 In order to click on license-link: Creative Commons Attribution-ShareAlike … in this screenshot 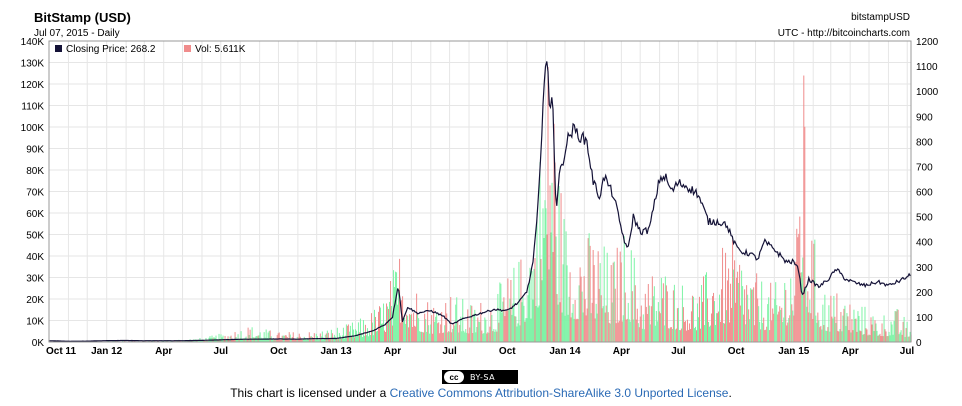, I will do `click(559, 393)`.